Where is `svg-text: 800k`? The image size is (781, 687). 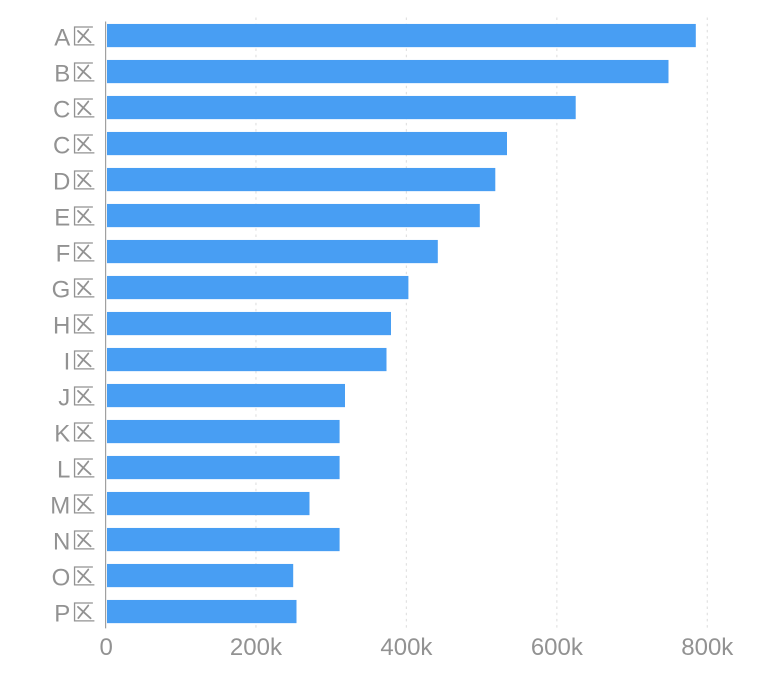
svg-text: 800k is located at coordinates (707, 647).